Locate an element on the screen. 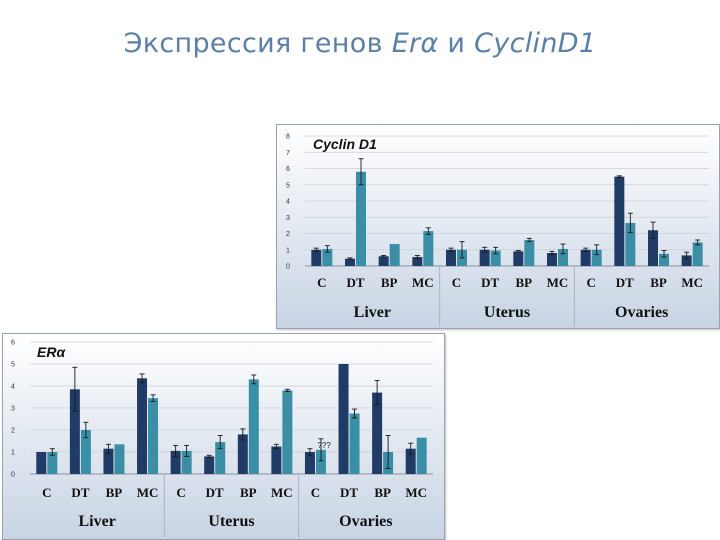 This screenshot has height=540, width=720. annotation: ??? is located at coordinates (324, 445).